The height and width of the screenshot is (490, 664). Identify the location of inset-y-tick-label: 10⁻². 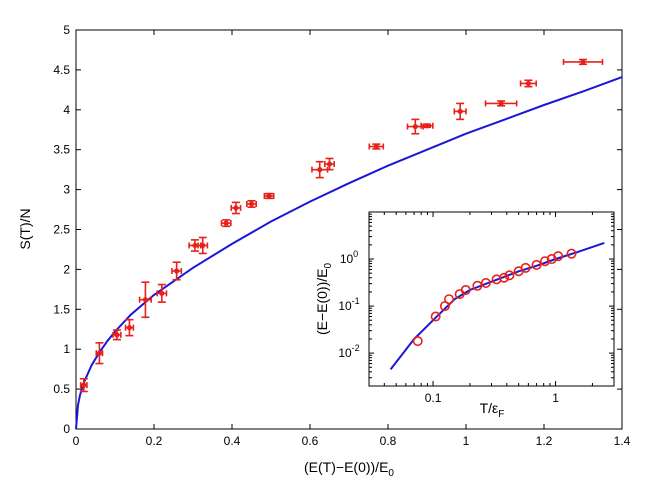
(348, 351).